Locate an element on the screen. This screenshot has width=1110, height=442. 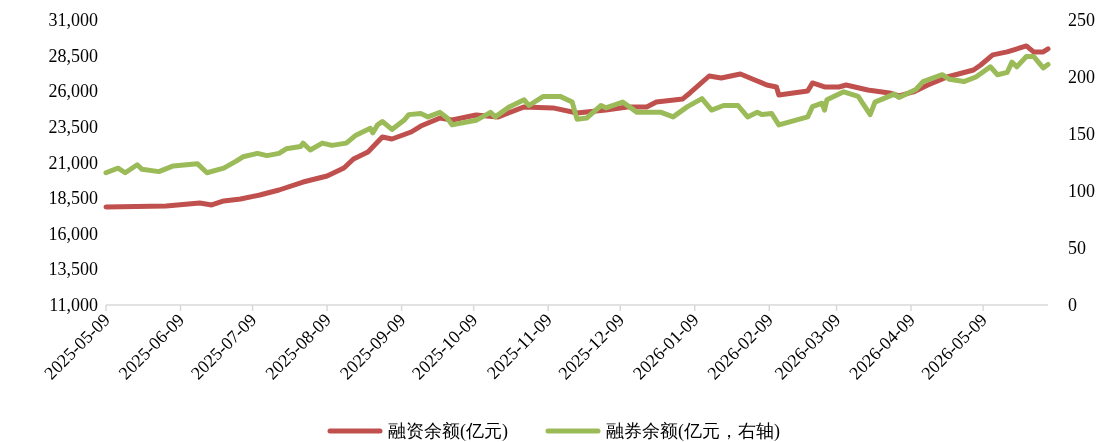
y2-tick-label: 100 is located at coordinates (1081, 191).